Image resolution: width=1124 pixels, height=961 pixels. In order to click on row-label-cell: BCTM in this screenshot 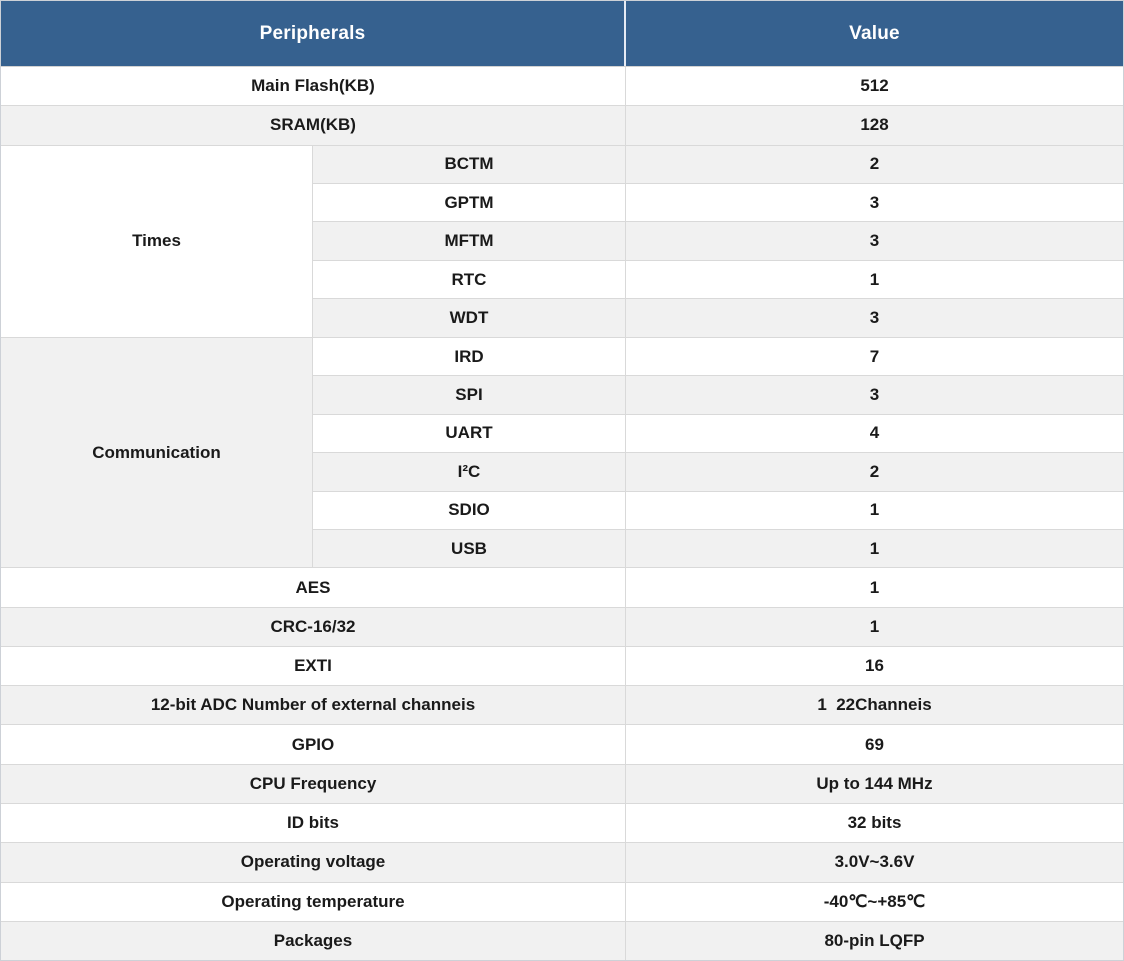, I will do `click(469, 164)`.